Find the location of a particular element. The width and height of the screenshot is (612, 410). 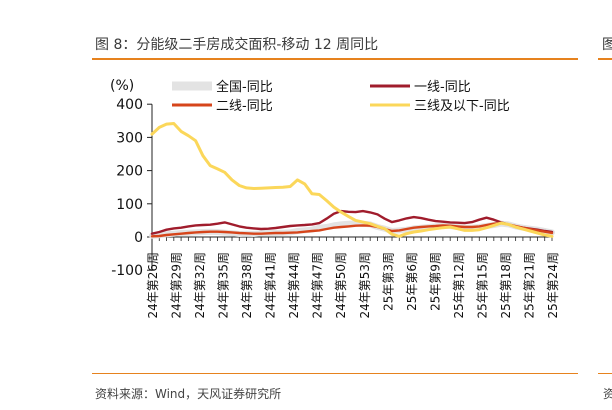

y-tick-label: -100 is located at coordinates (127, 271).